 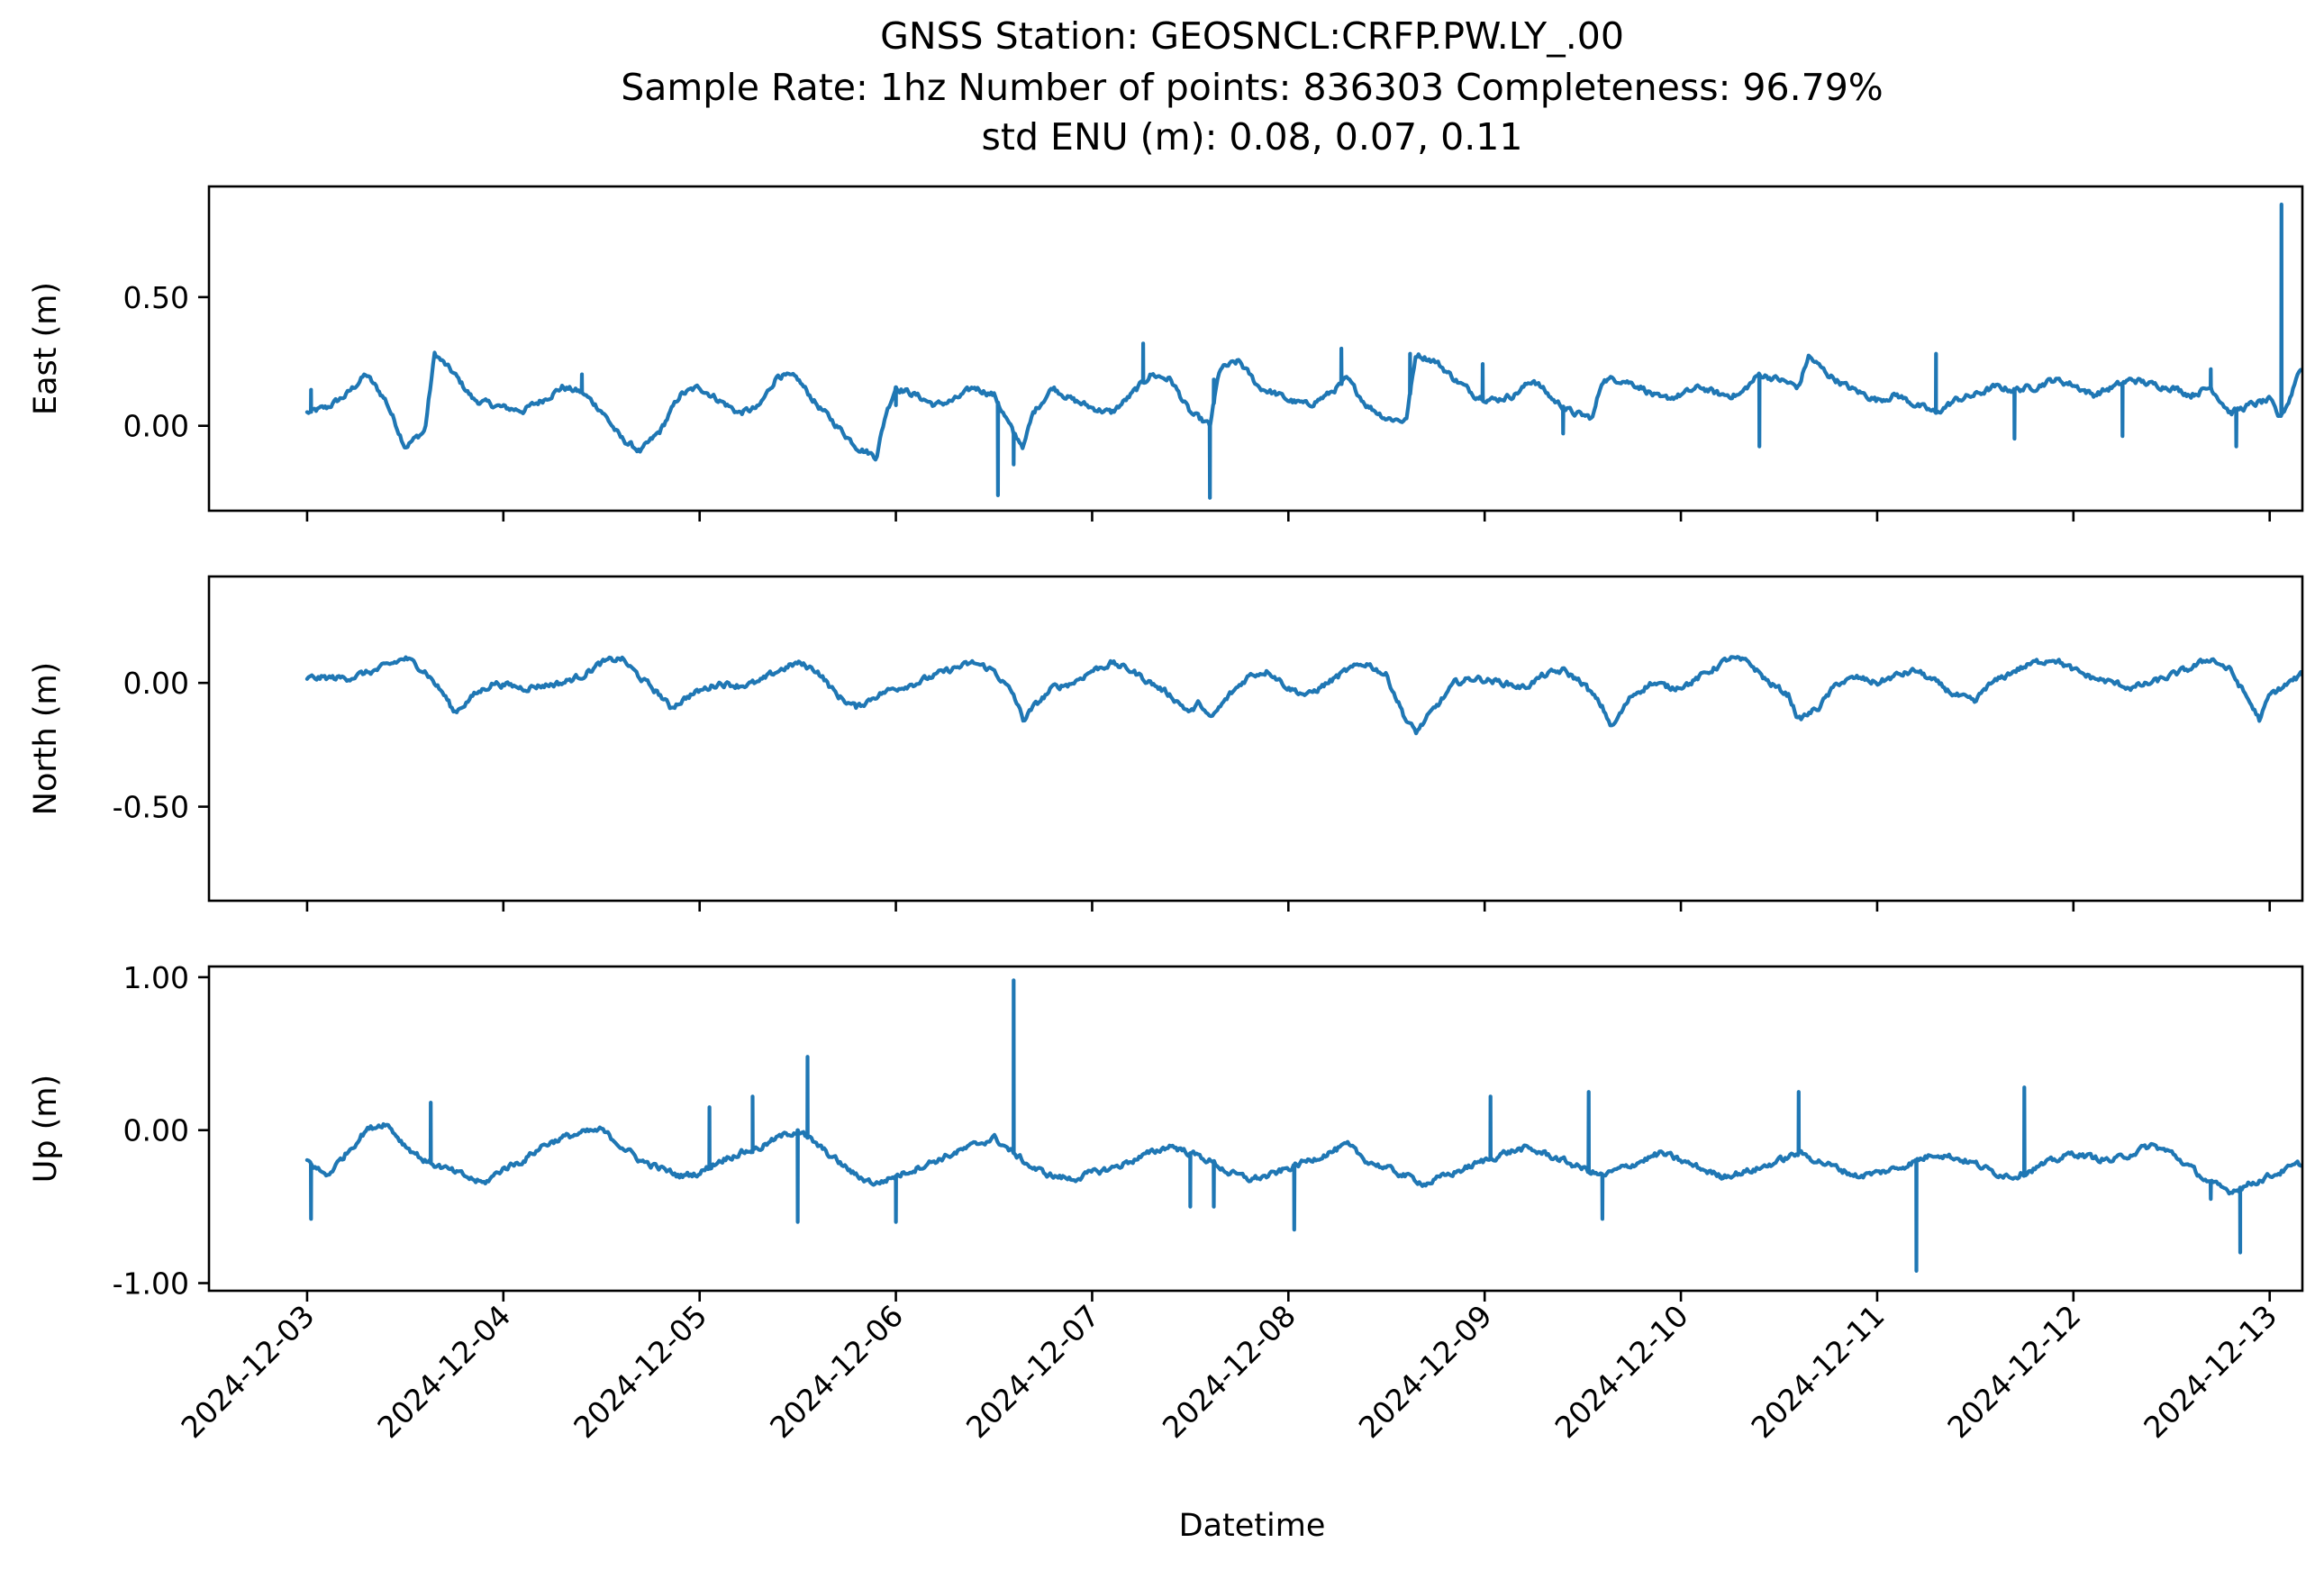 I want to click on y-tick-label: -0.50, so click(x=151, y=807).